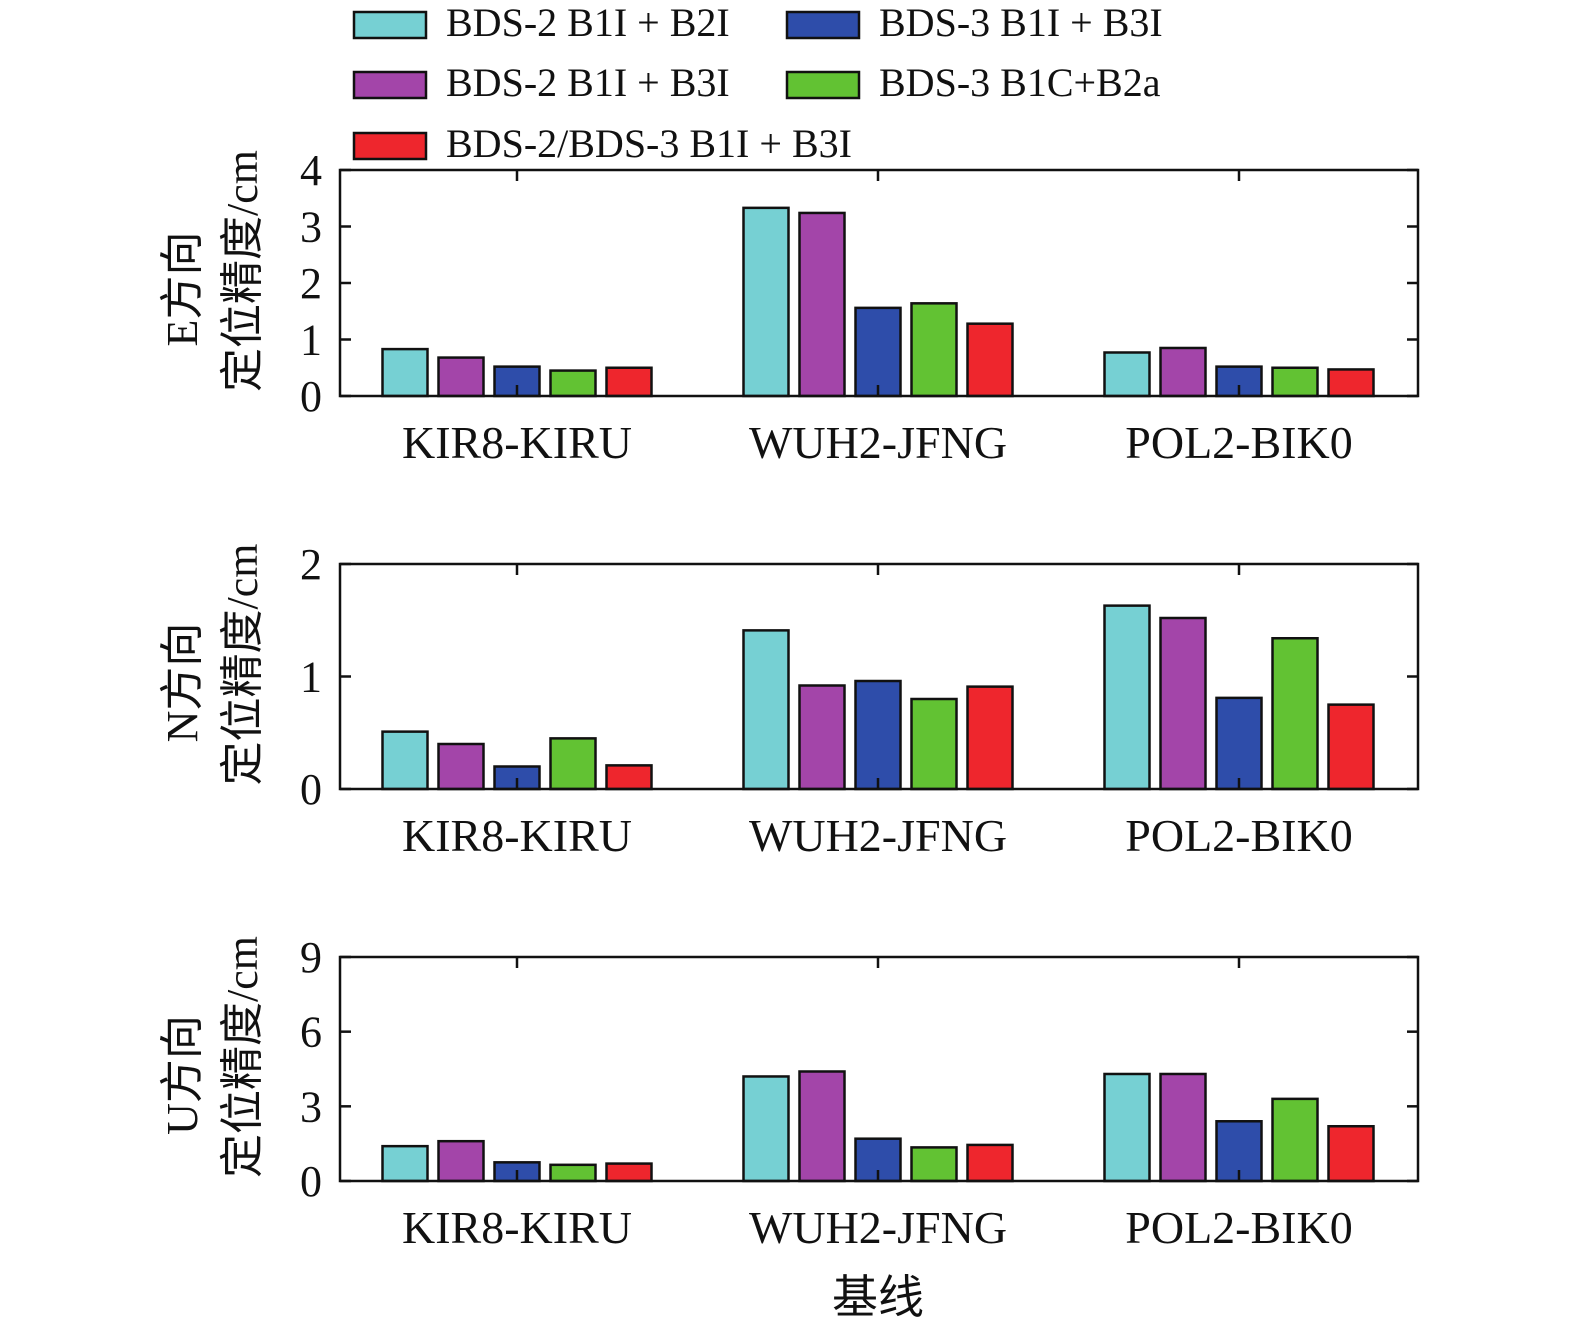 This screenshot has height=1335, width=1575. What do you see at coordinates (878, 1297) in the screenshot?
I see `x-axis-title: 基线` at bounding box center [878, 1297].